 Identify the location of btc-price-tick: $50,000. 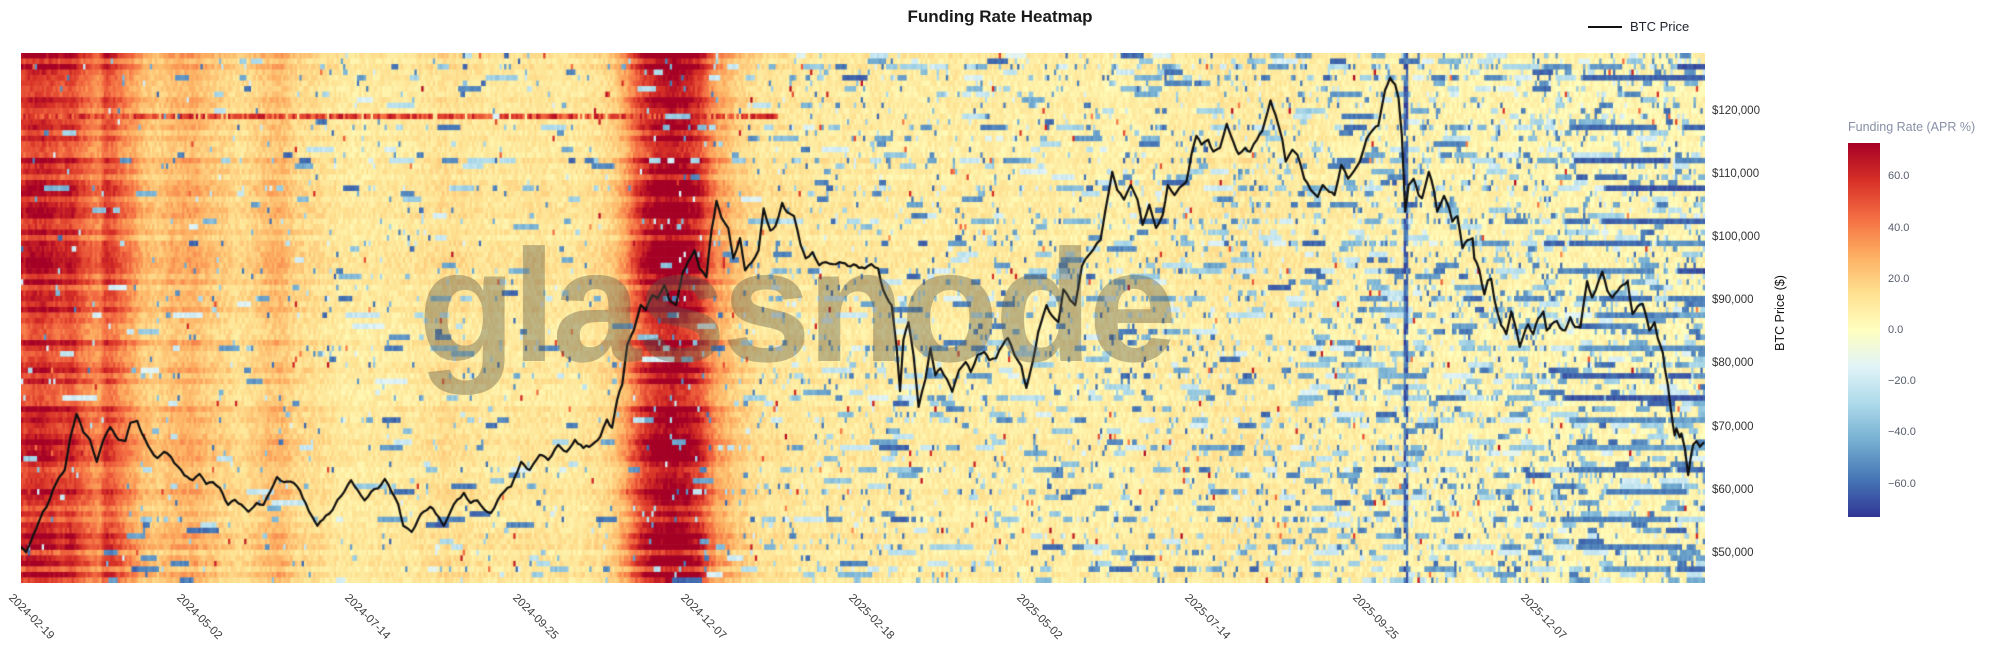
(1733, 552).